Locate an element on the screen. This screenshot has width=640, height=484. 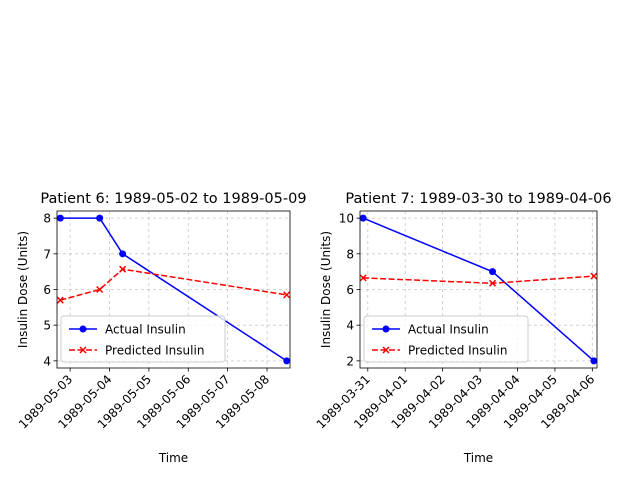
chart-title: Patient 6: 1989-05-02 to 1989-05-09 is located at coordinates (173, 199).